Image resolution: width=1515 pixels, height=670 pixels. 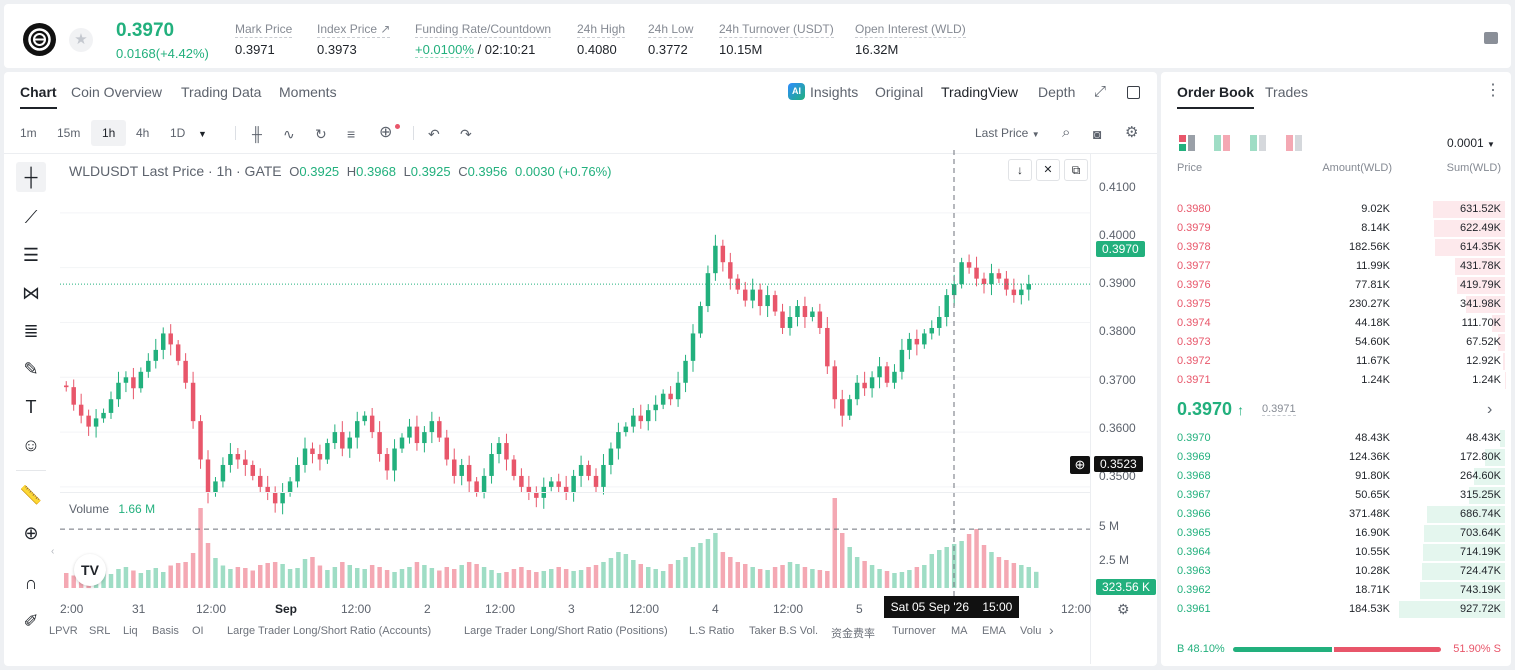 I want to click on bid-row: 0.3962 18.71K 743.19K, so click(x=1336, y=590).